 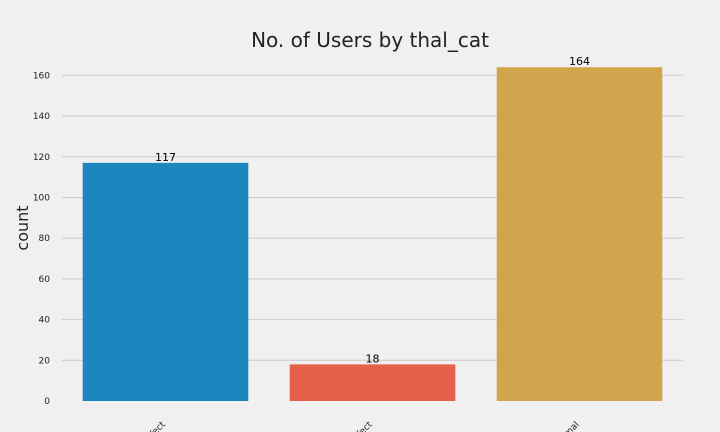 I want to click on y-axis-label: count, so click(x=22, y=227).